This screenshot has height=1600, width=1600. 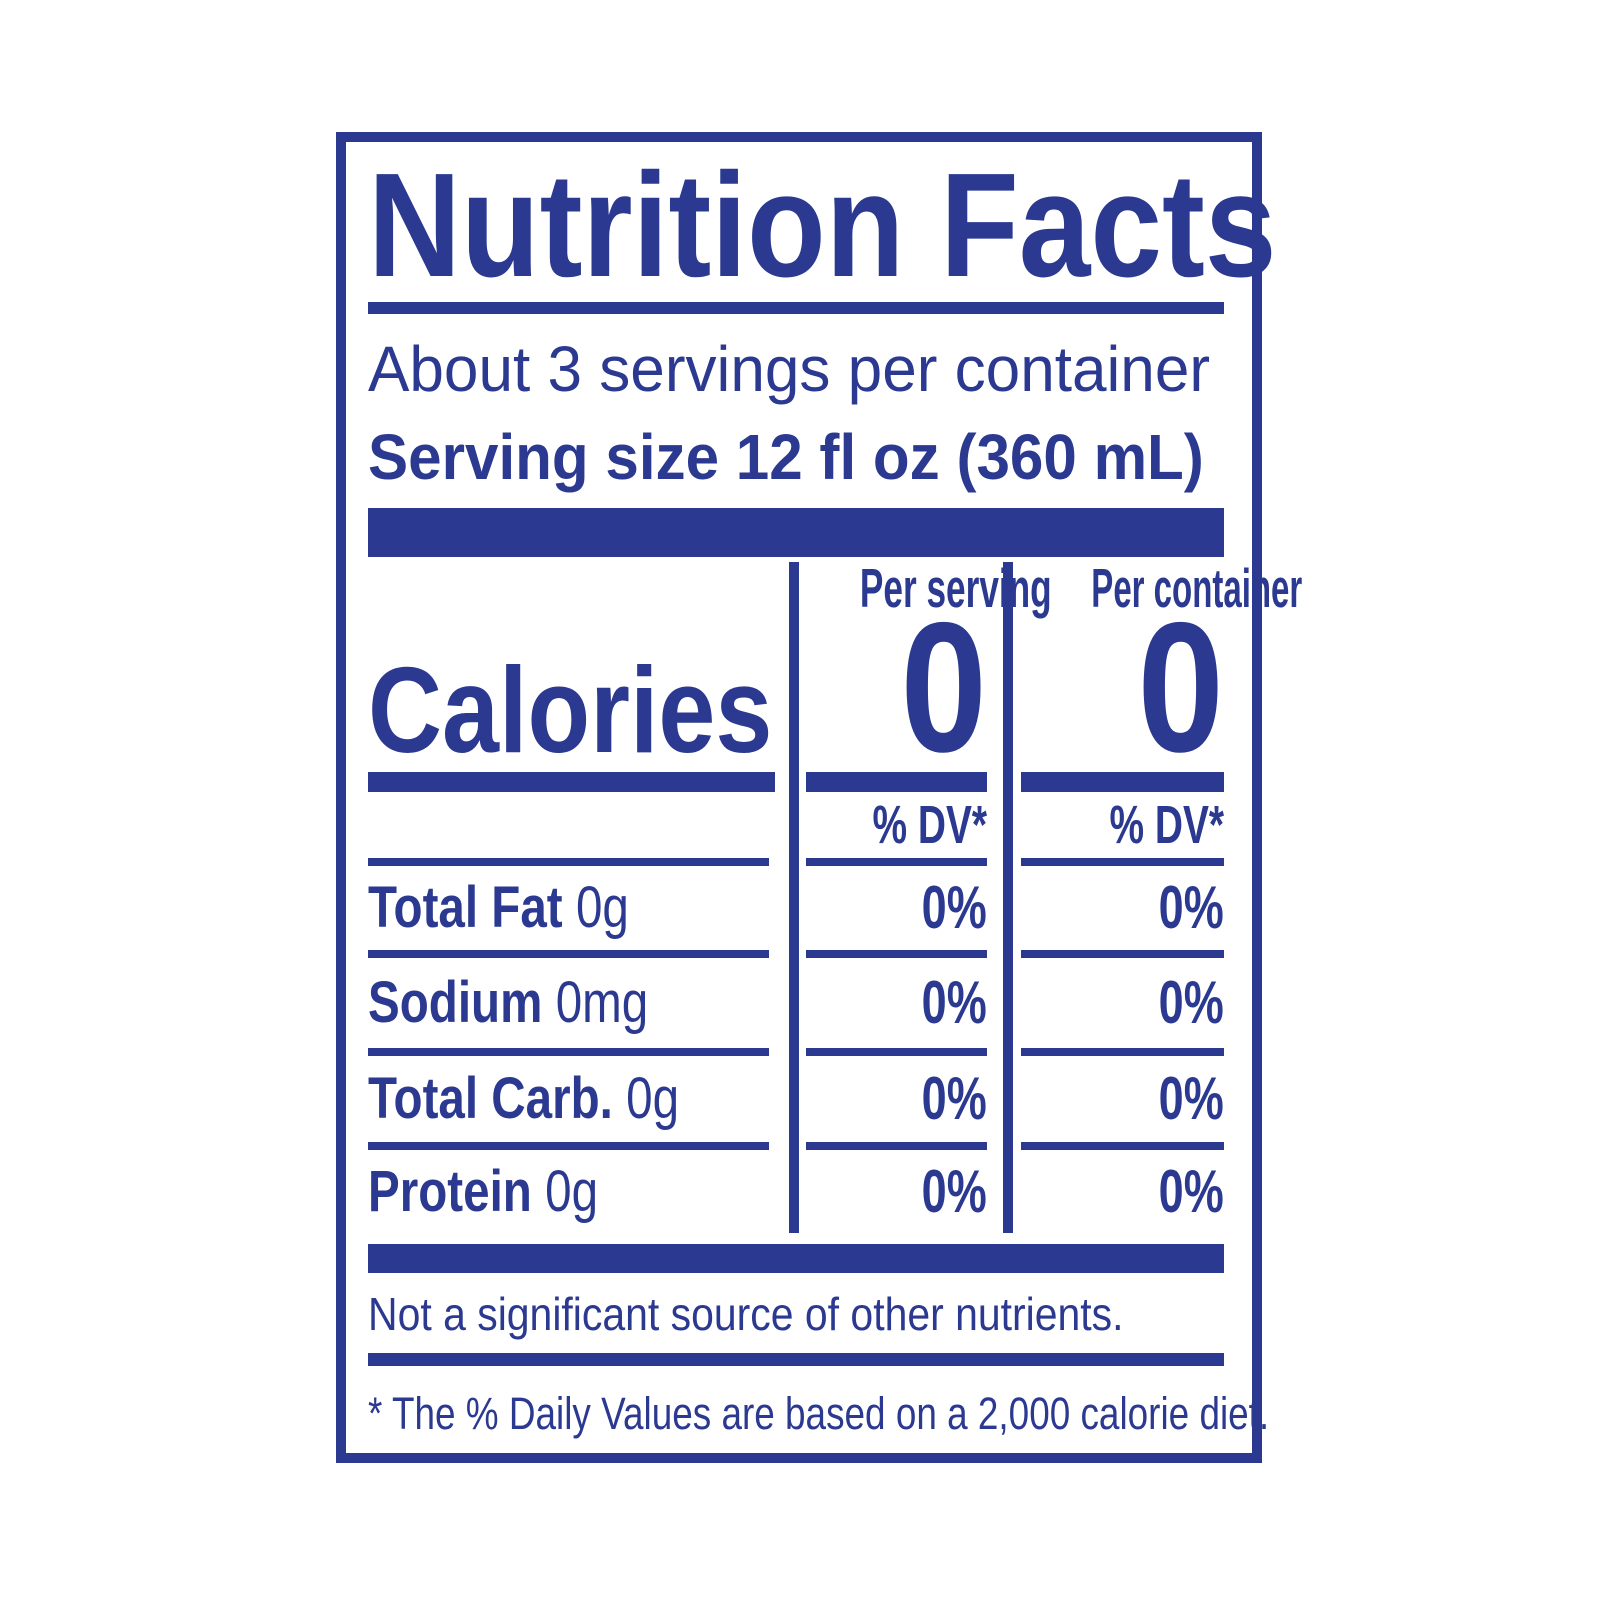 What do you see at coordinates (796, 1359) in the screenshot?
I see `footnote-separator-bar` at bounding box center [796, 1359].